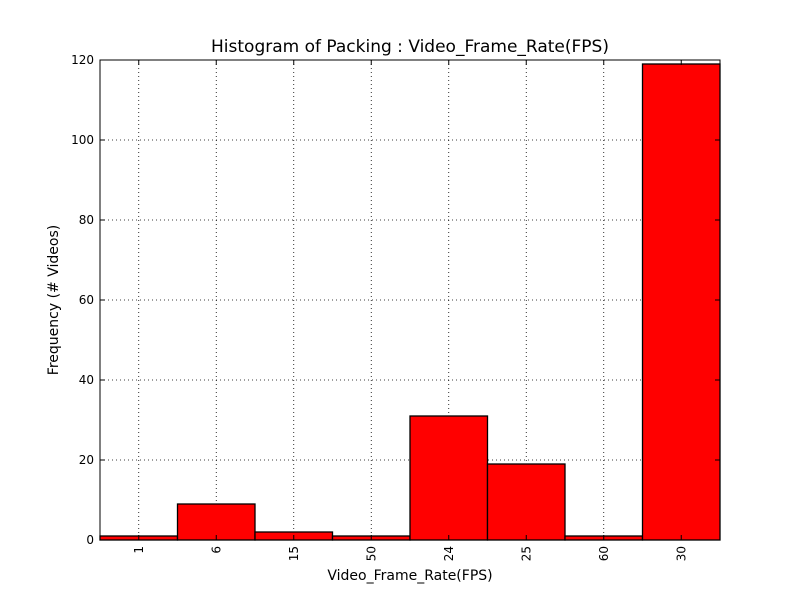 This screenshot has width=800, height=600. I want to click on x-tick-label: 25, so click(526, 553).